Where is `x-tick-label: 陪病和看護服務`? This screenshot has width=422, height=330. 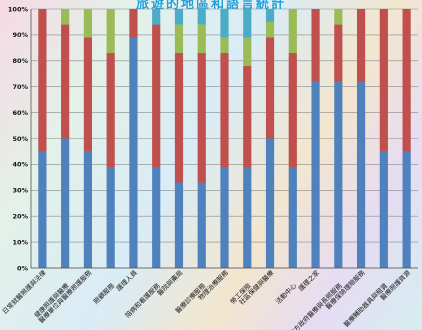
x-tick-label: 陪病和看護服務 is located at coordinates (142, 300).